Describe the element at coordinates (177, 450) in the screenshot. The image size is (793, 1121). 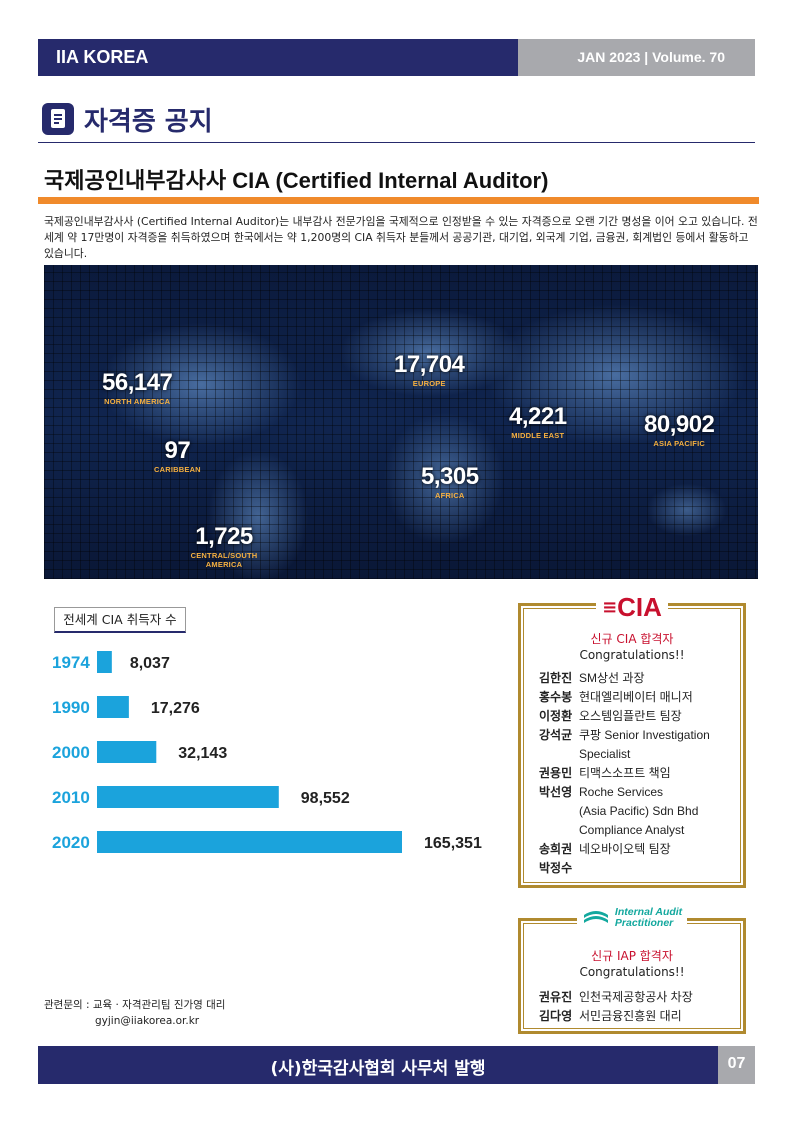
I see `region-value: 97` at that location.